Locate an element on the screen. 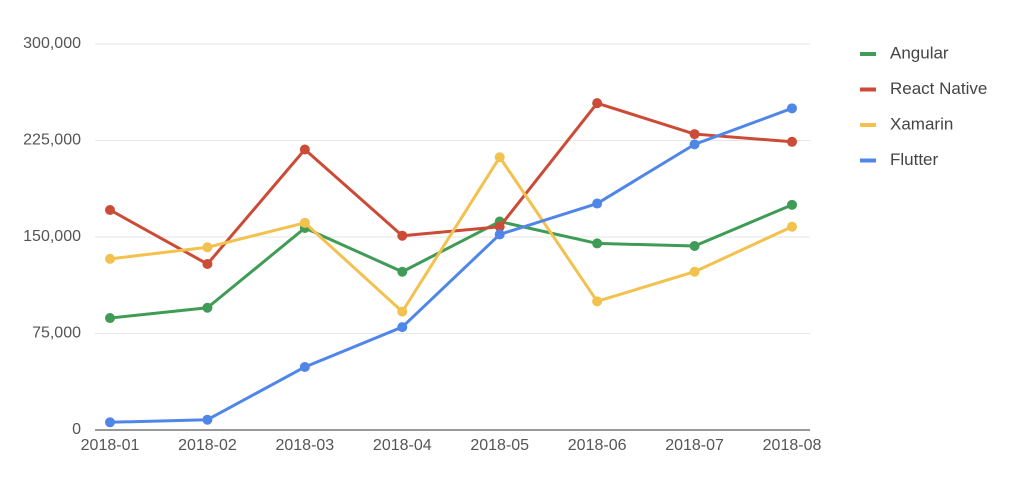  y-tick-label: 225,000 is located at coordinates (52, 140).